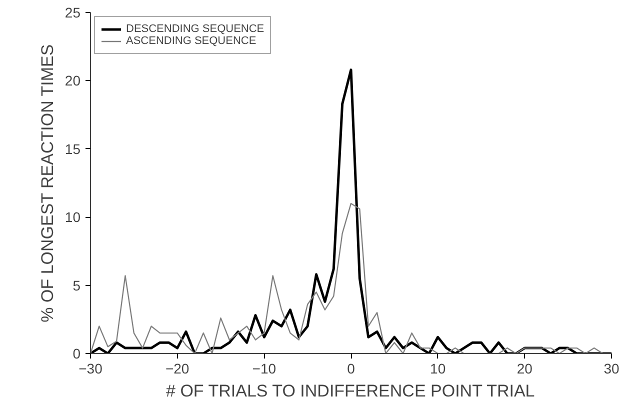  What do you see at coordinates (438, 368) in the screenshot?
I see `x-tick-label: 10` at bounding box center [438, 368].